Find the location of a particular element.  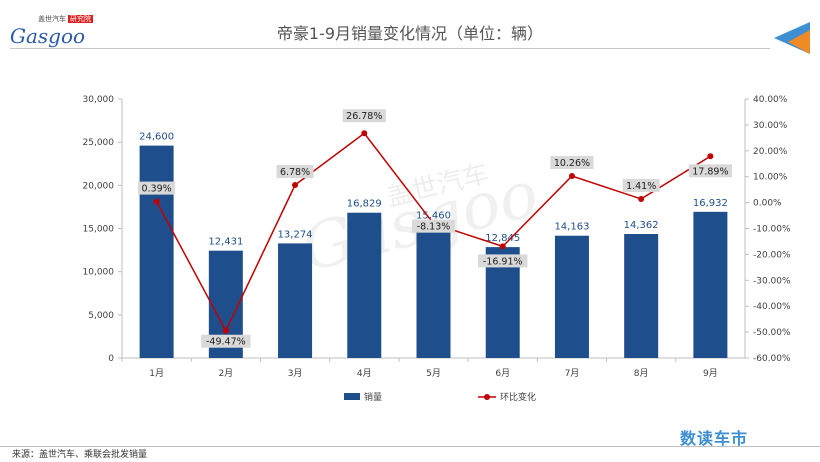

right-tick-label: 30.00% is located at coordinates (770, 126).